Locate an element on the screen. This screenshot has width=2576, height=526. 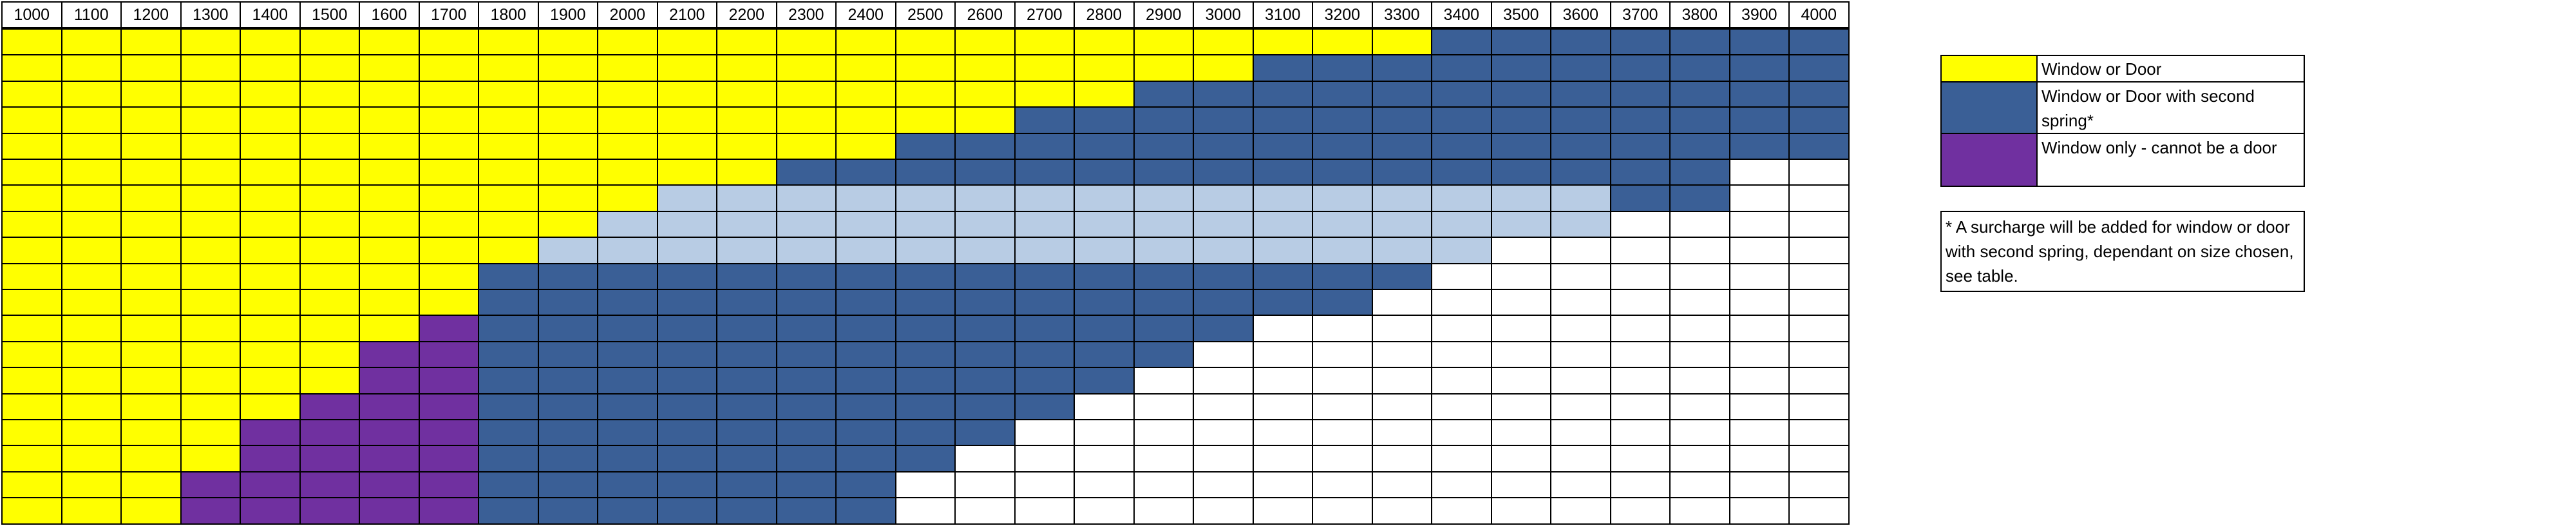
header-cell: 3500 is located at coordinates (1521, 14).